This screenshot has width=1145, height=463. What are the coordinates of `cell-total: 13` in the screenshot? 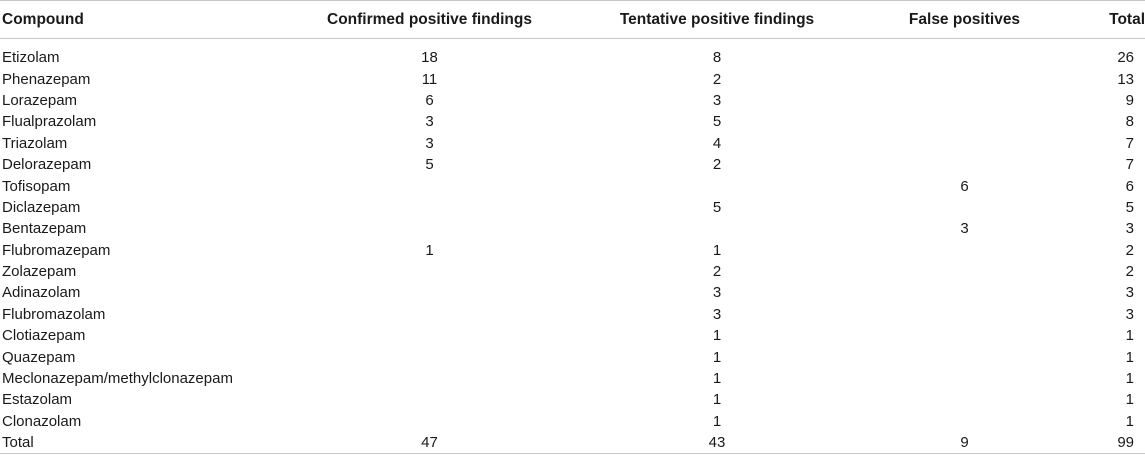 It's located at (1125, 79).